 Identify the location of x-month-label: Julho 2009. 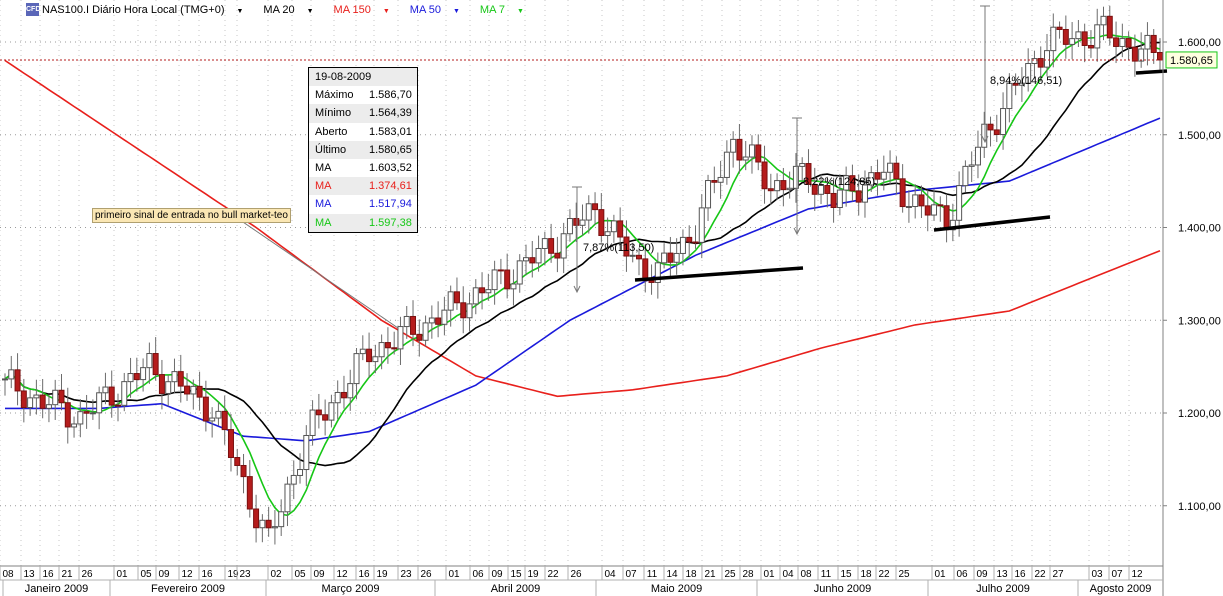
(1003, 589).